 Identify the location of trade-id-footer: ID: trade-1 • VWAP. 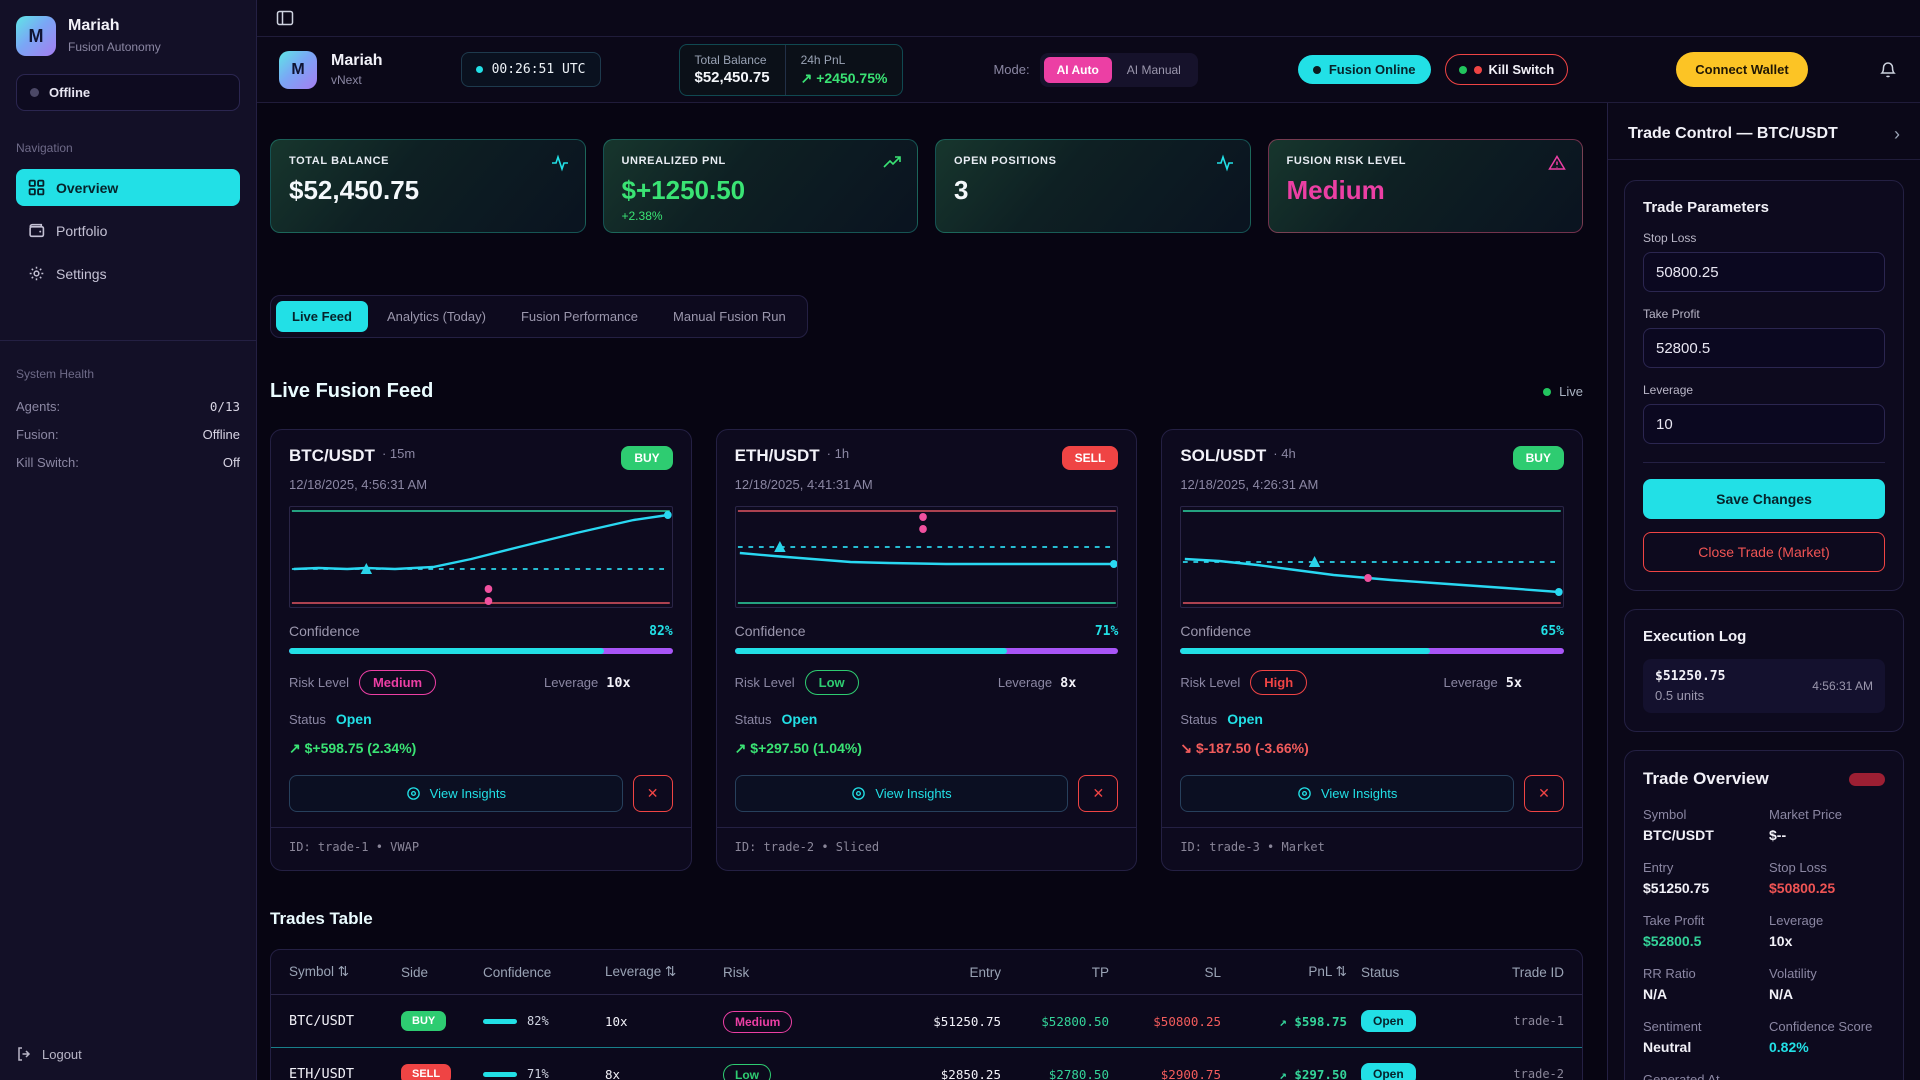
(481, 841).